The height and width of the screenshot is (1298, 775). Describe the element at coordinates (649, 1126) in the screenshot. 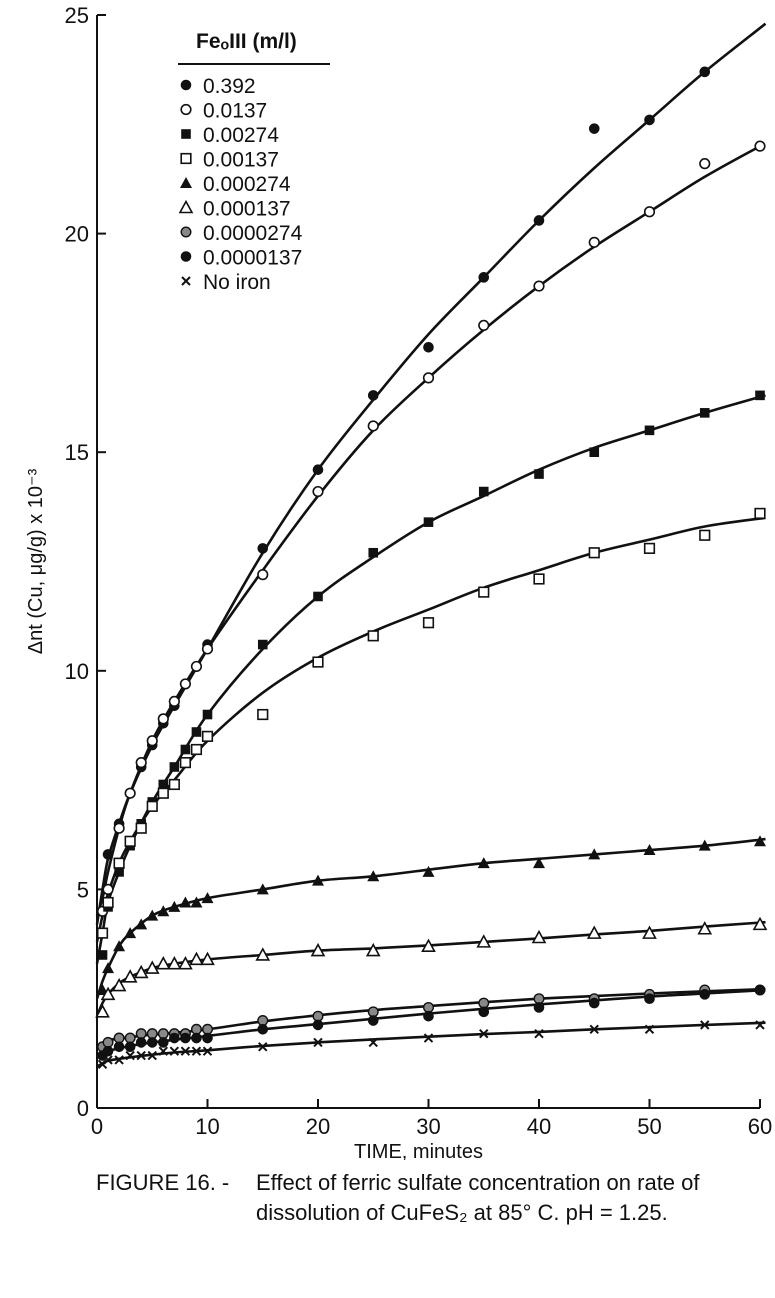

I see `x-tick-label: 50` at that location.